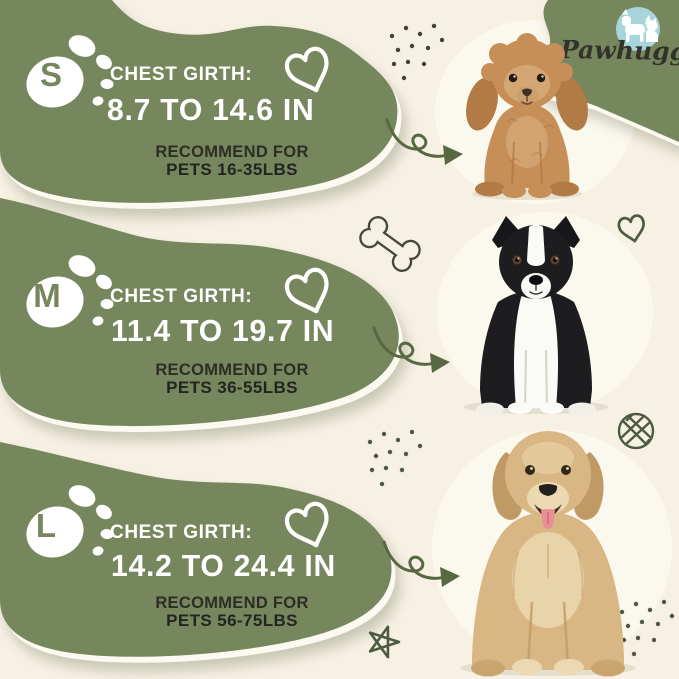 The image size is (679, 679). Describe the element at coordinates (224, 565) in the screenshot. I see `girth-range-l: 14.2 TO 24.4 IN` at that location.